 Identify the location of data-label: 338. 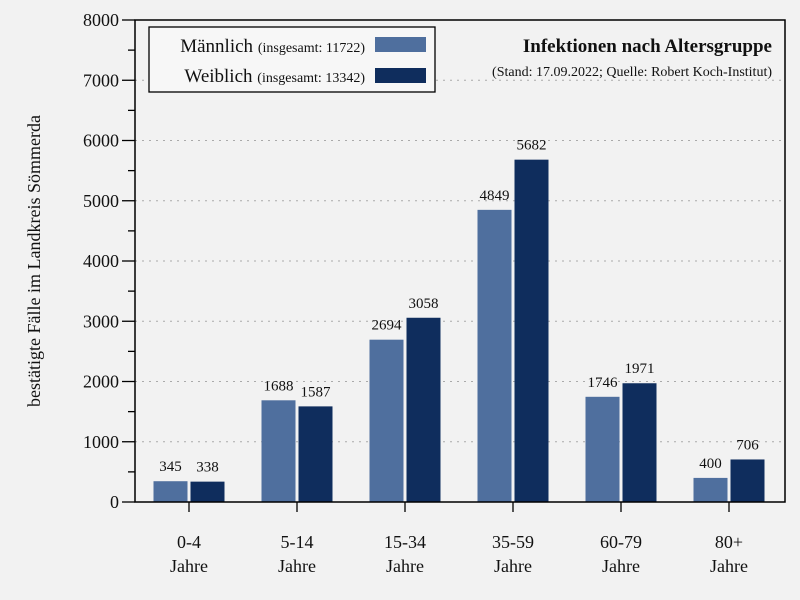
(207, 468).